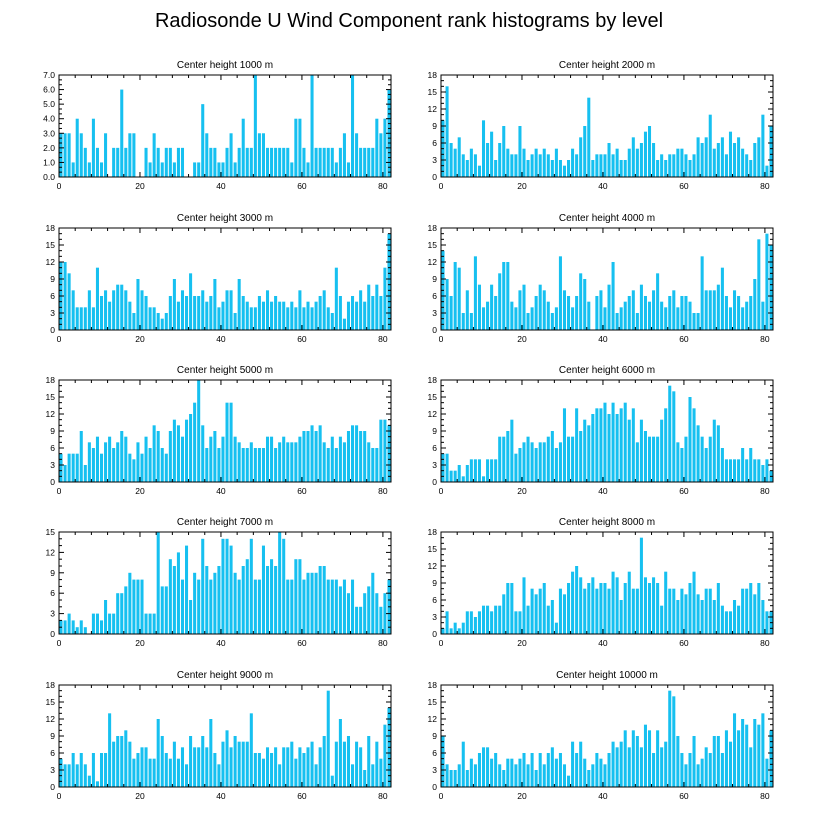 This screenshot has height=824, width=818. Describe the element at coordinates (49, 148) in the screenshot. I see `y-tick-label: 2.0` at that location.